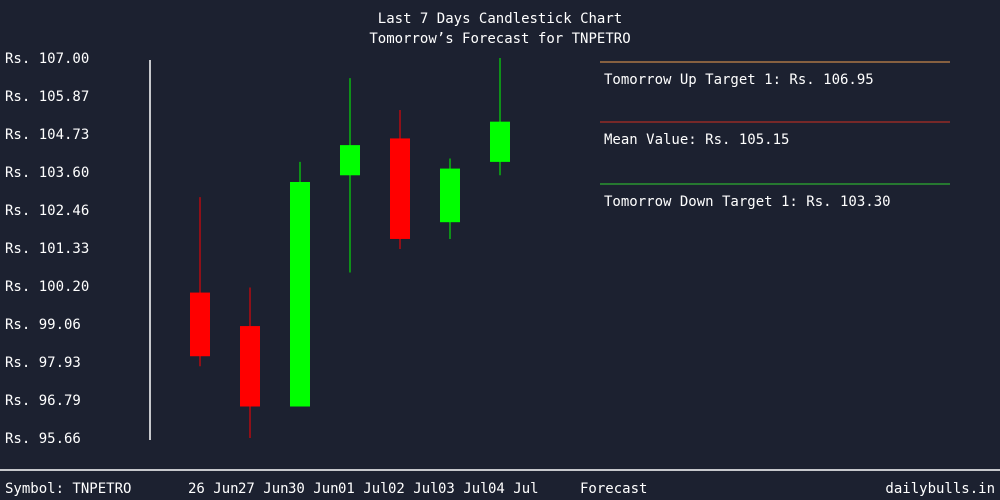  I want to click on forecast-label: Mean Value: Rs. 105.15, so click(696, 140).